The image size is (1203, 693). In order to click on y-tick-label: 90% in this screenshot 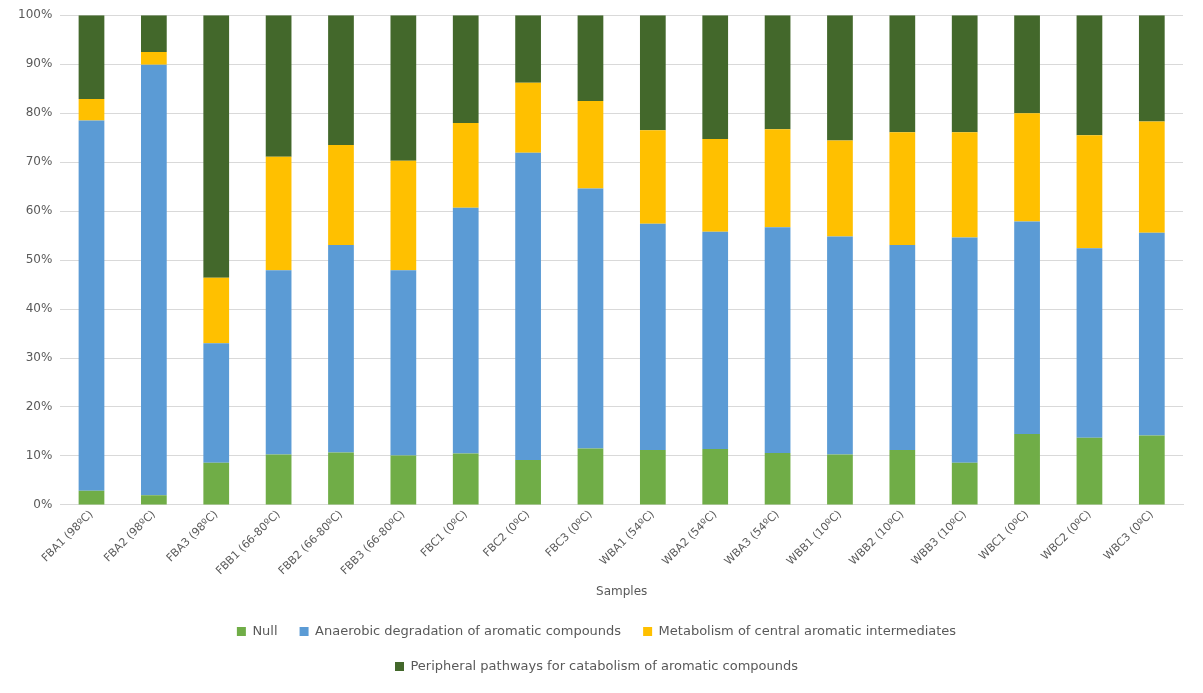, I will do `click(39, 63)`.